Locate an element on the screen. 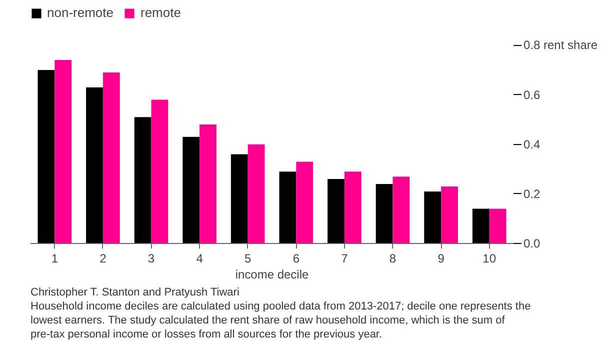 This screenshot has height=342, width=602. y-tick-label: 0.6 is located at coordinates (532, 95).